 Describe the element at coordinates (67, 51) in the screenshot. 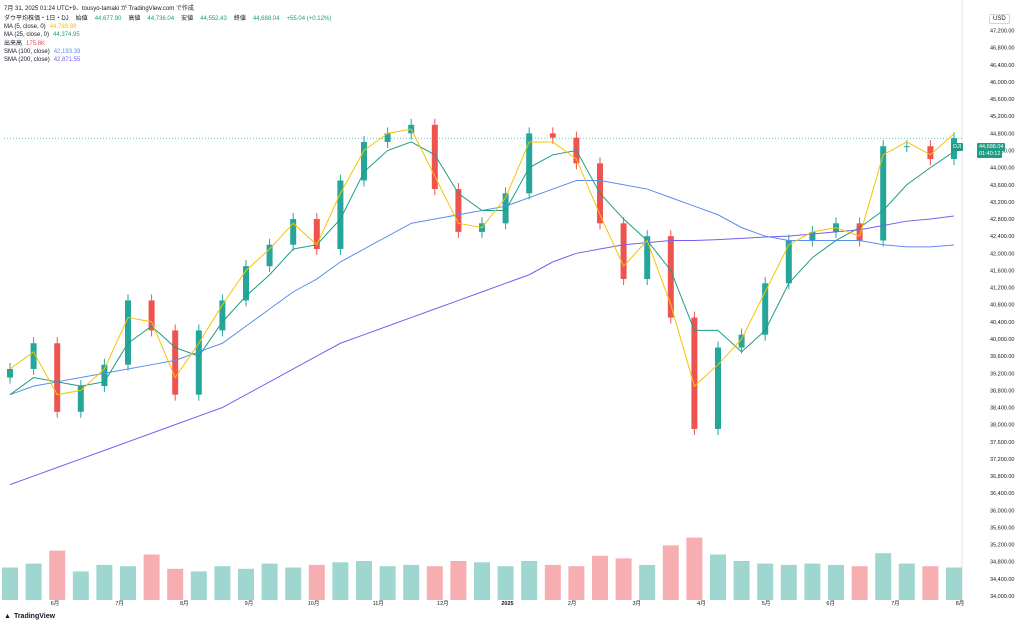

I see `sma100-value: 42,193.39` at that location.